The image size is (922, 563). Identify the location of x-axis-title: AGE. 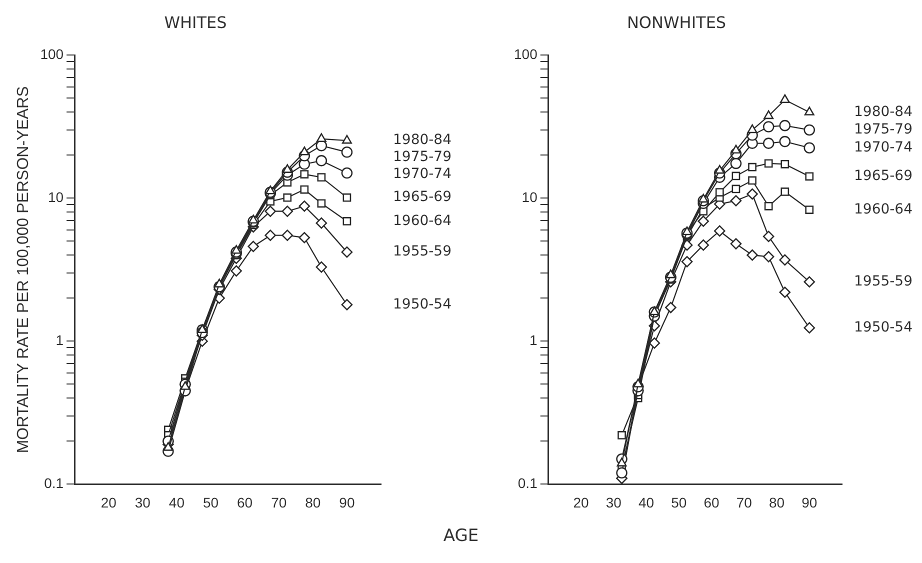
(461, 536).